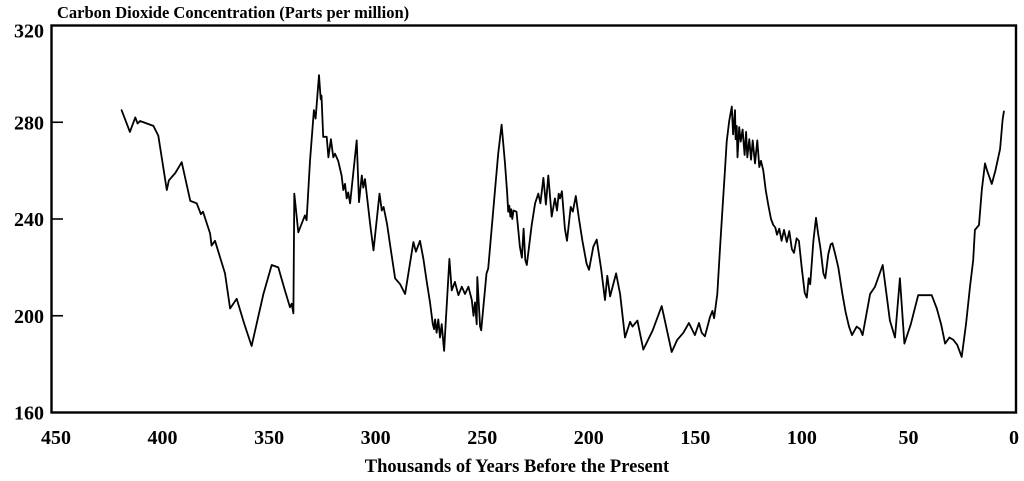 The image size is (1024, 481). What do you see at coordinates (802, 438) in the screenshot?
I see `x-tick-label: 100` at bounding box center [802, 438].